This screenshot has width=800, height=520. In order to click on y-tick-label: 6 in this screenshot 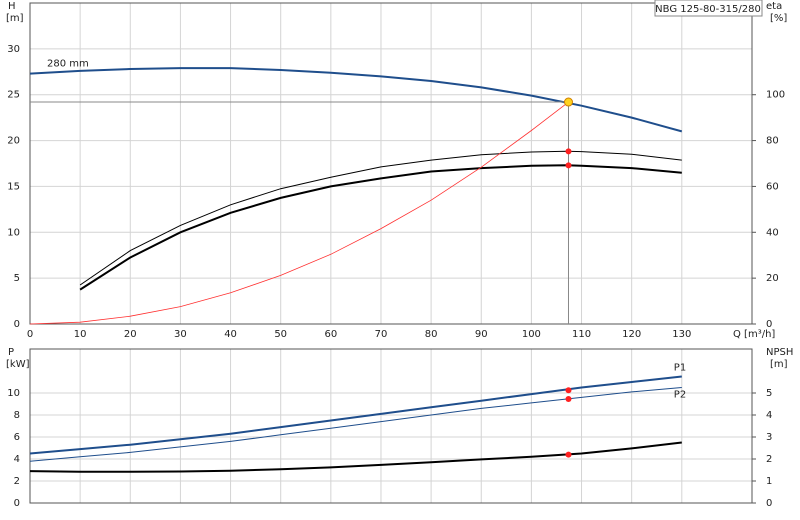, I will do `click(17, 437)`.